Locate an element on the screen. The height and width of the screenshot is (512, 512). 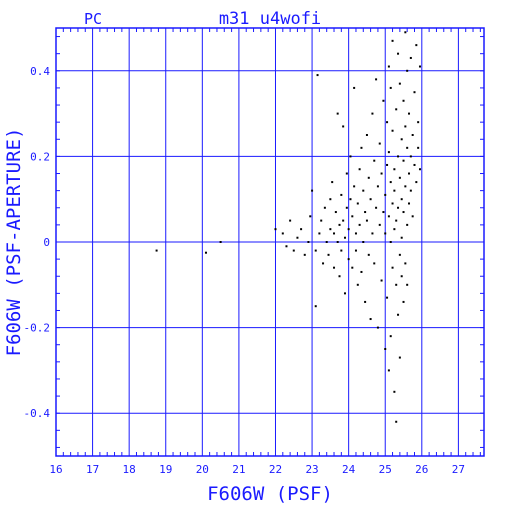
x-tick-label: 24 is located at coordinates (349, 469).